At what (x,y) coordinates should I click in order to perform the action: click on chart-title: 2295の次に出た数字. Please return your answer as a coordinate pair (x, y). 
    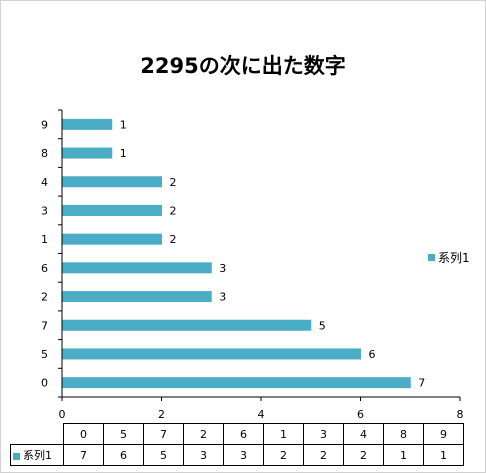
    Looking at the image, I should click on (243, 66).